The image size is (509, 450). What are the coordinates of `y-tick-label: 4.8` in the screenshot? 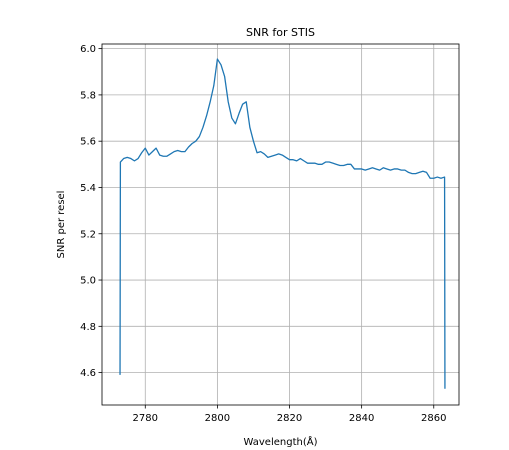 It's located at (88, 327).